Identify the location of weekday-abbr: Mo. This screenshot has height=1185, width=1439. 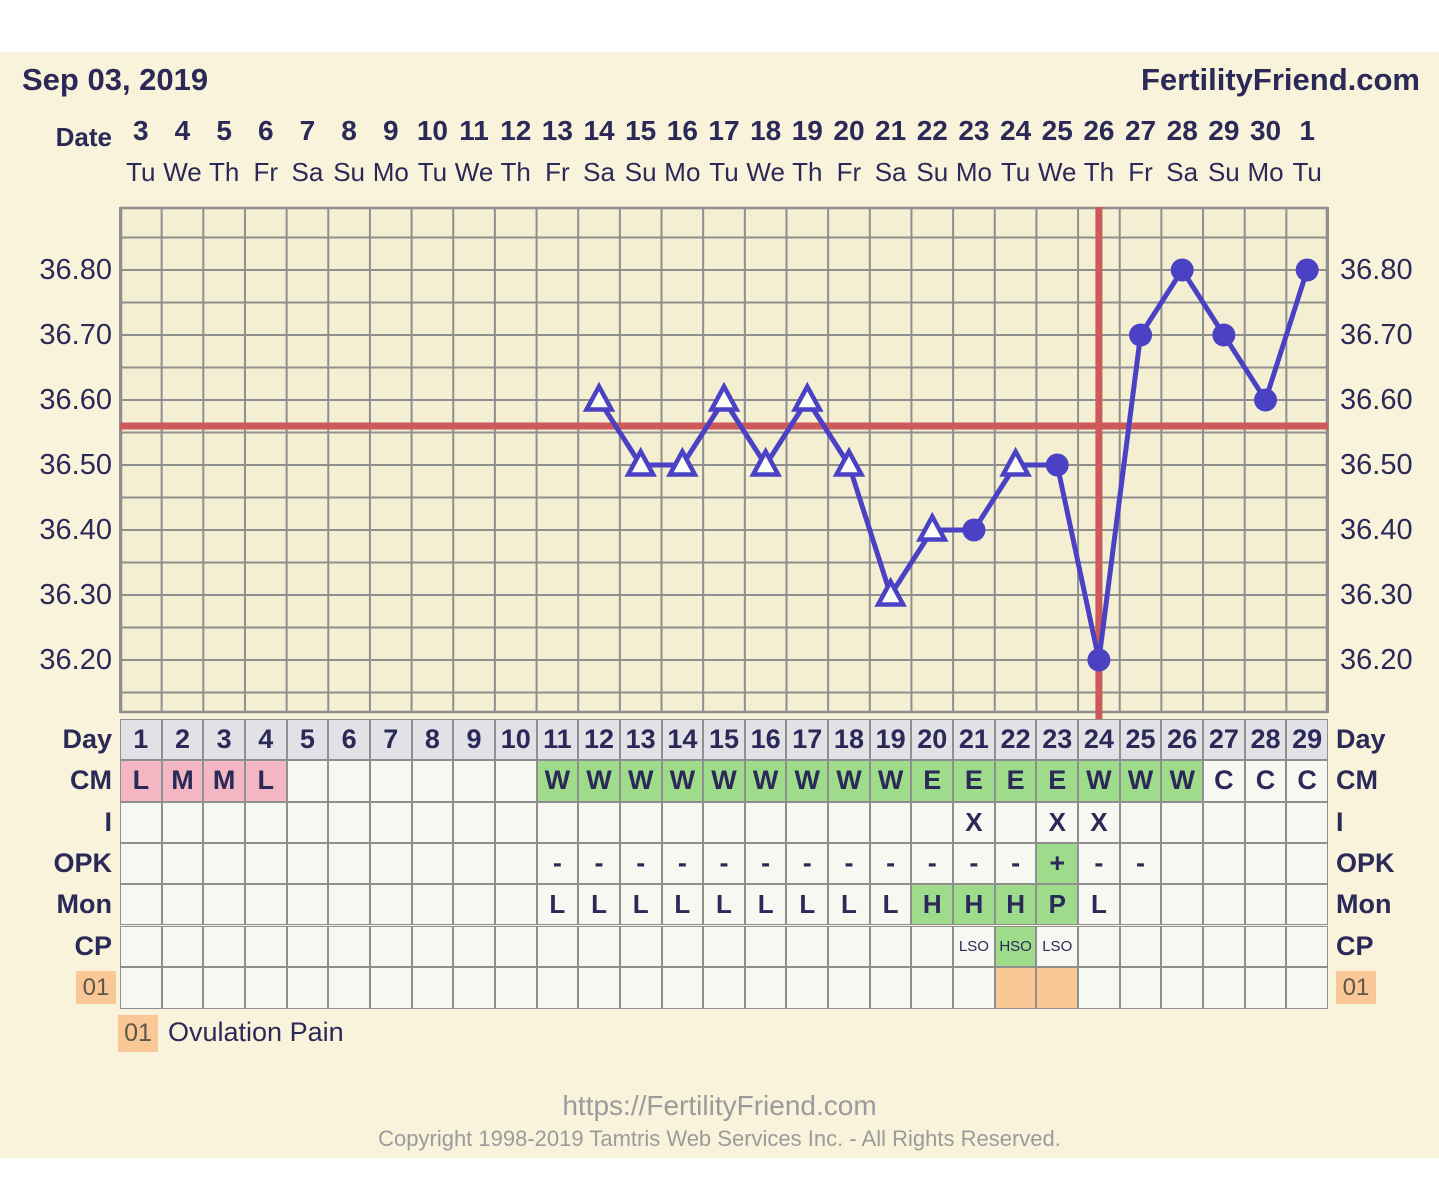
(390, 172).